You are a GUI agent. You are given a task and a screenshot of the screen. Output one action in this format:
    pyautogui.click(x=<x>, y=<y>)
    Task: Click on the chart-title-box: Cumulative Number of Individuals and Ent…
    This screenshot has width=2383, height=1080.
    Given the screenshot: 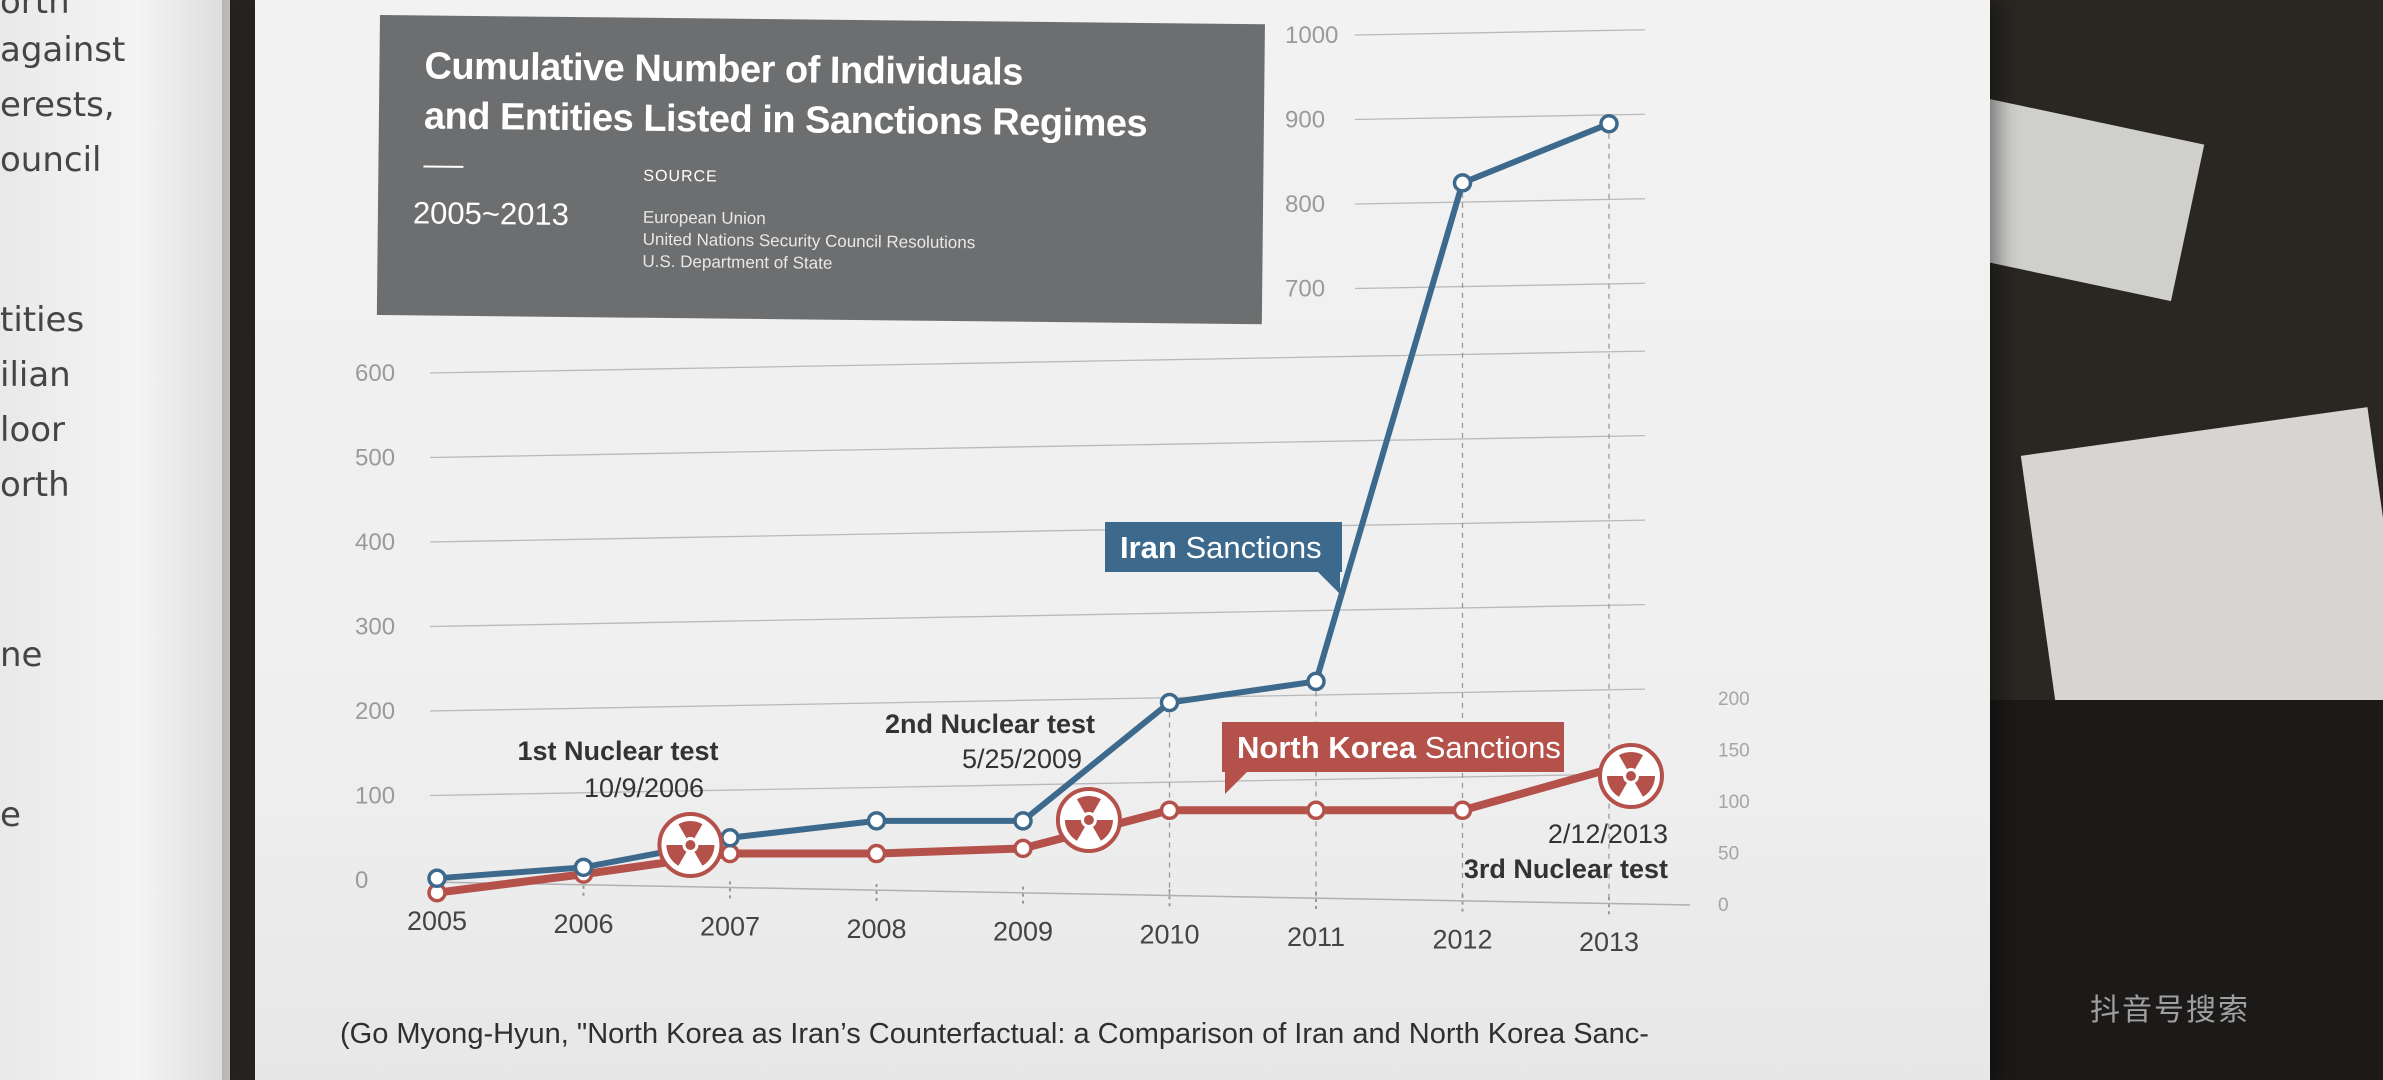 What is the action you would take?
    pyautogui.click(x=820, y=170)
    